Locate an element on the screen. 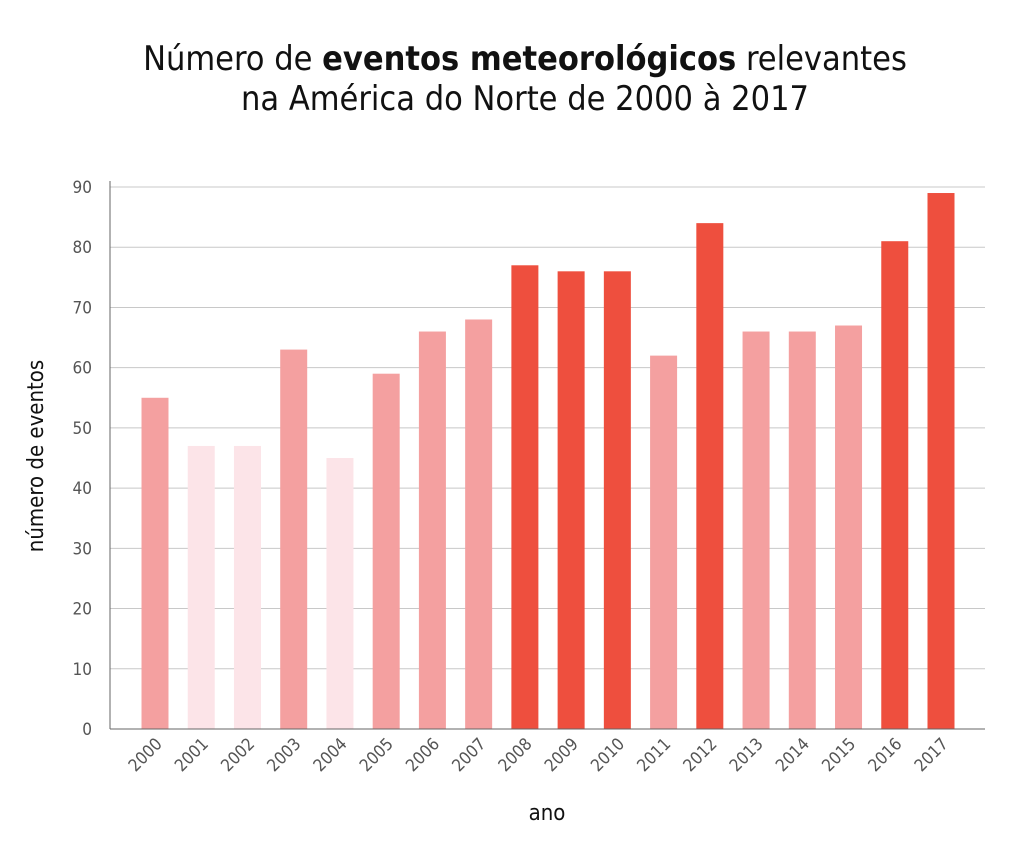 This screenshot has width=1024, height=864. x-tick-label: 2015 is located at coordinates (839, 755).